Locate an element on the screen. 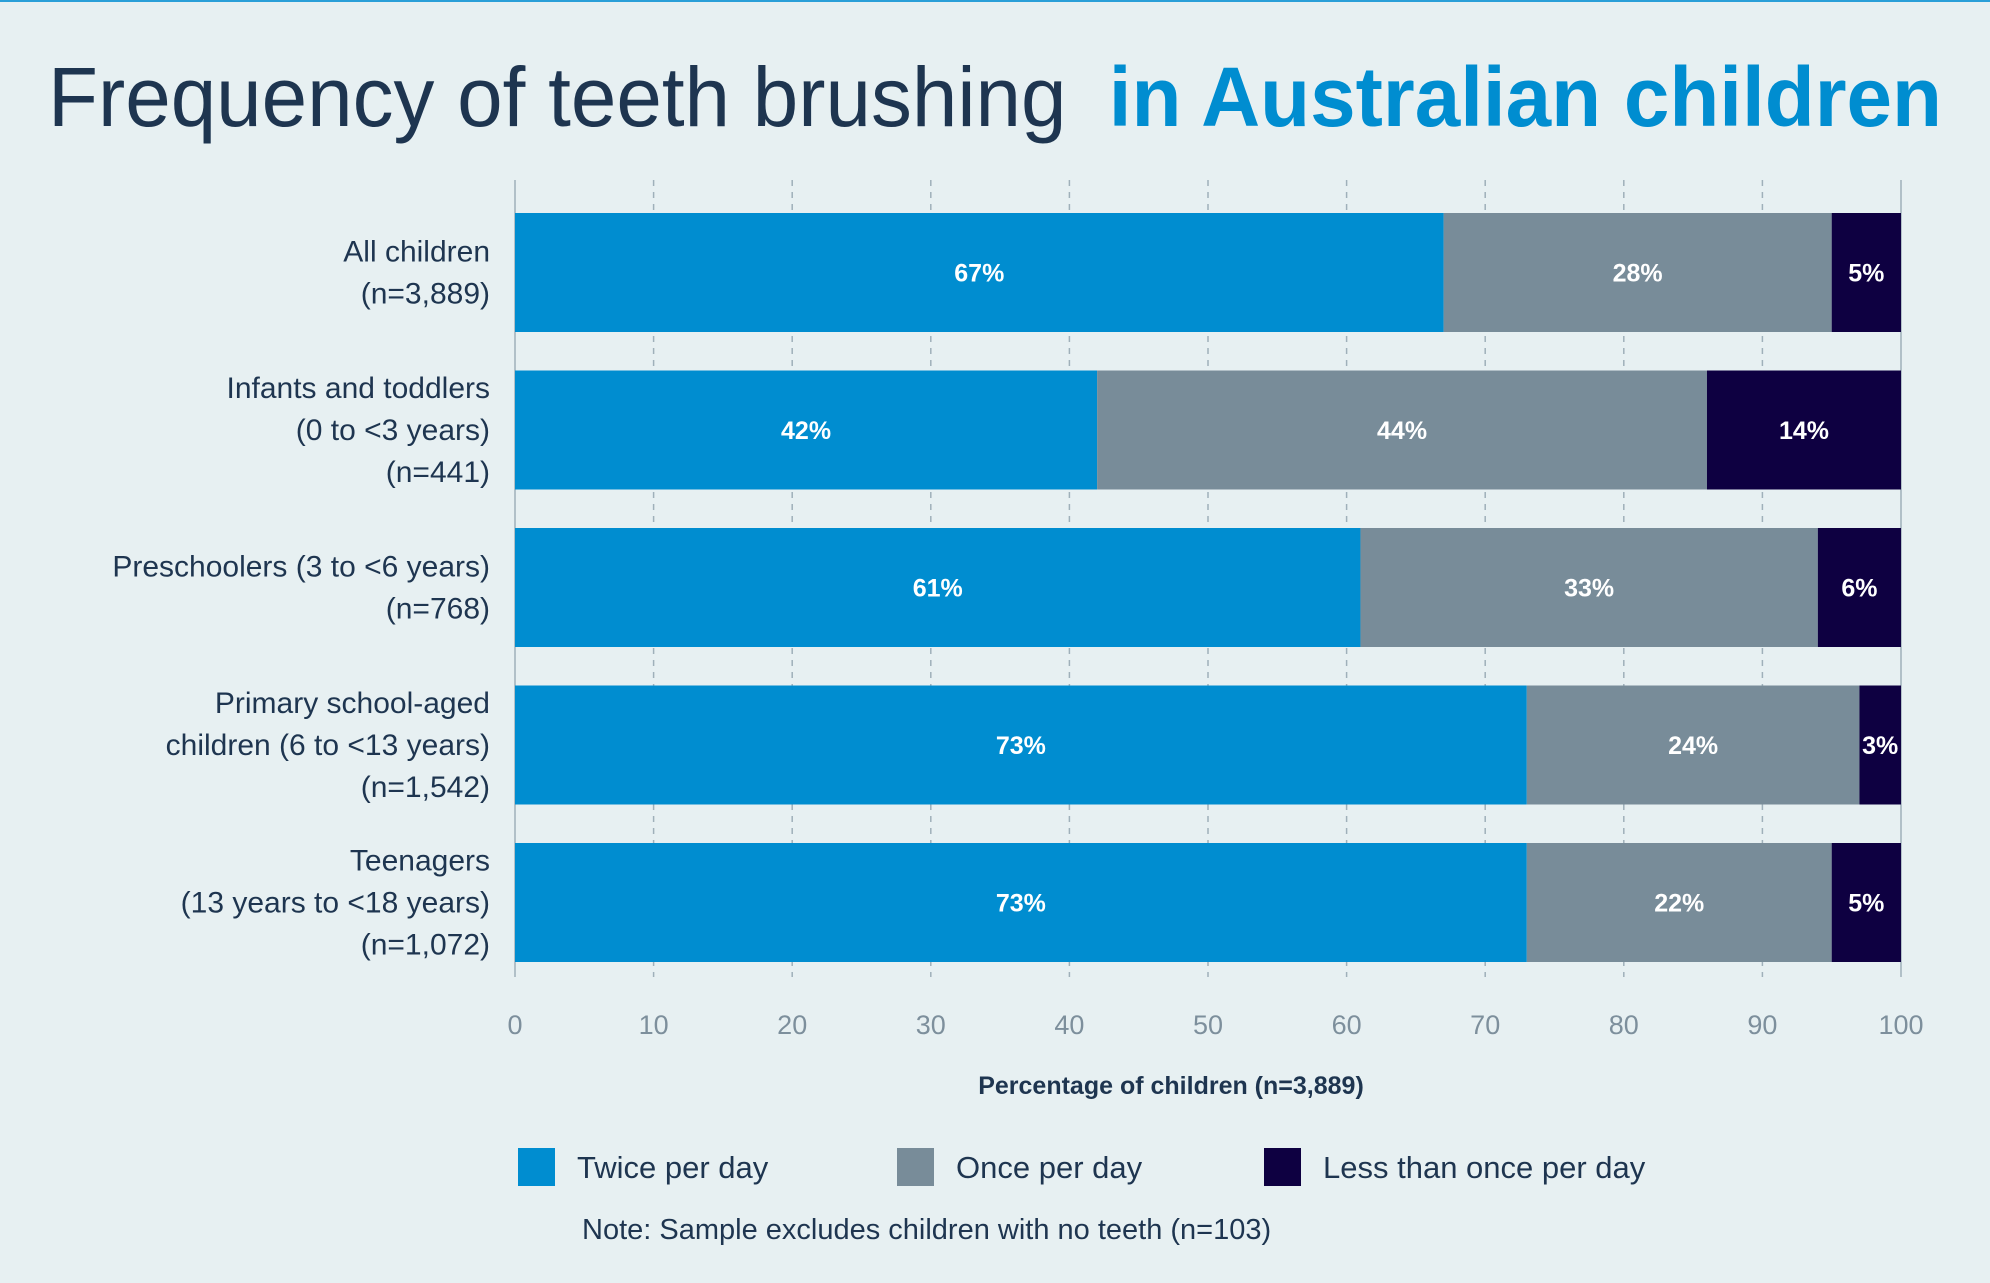 This screenshot has height=1283, width=1990. category-label: Teenagers is located at coordinates (420, 861).